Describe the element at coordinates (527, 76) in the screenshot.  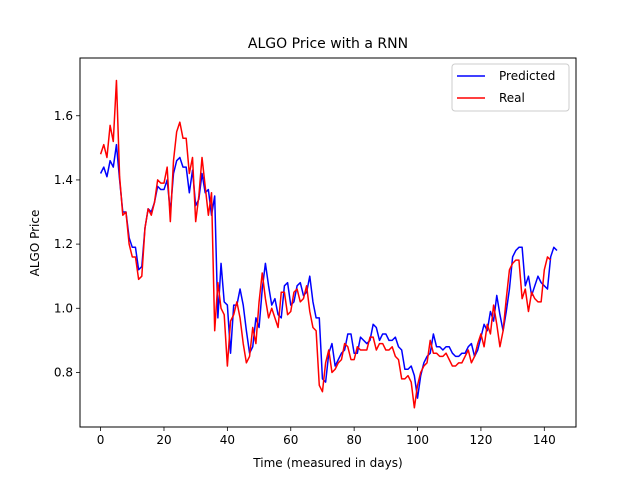
I see `legend-label-predicted: Predicted` at that location.